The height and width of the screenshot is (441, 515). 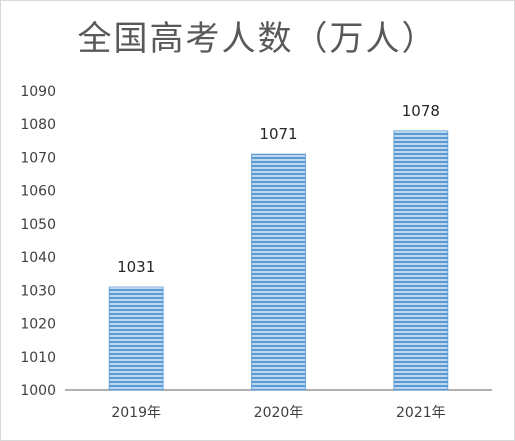 What do you see at coordinates (38, 92) in the screenshot?
I see `y-tick-label: 1090` at bounding box center [38, 92].